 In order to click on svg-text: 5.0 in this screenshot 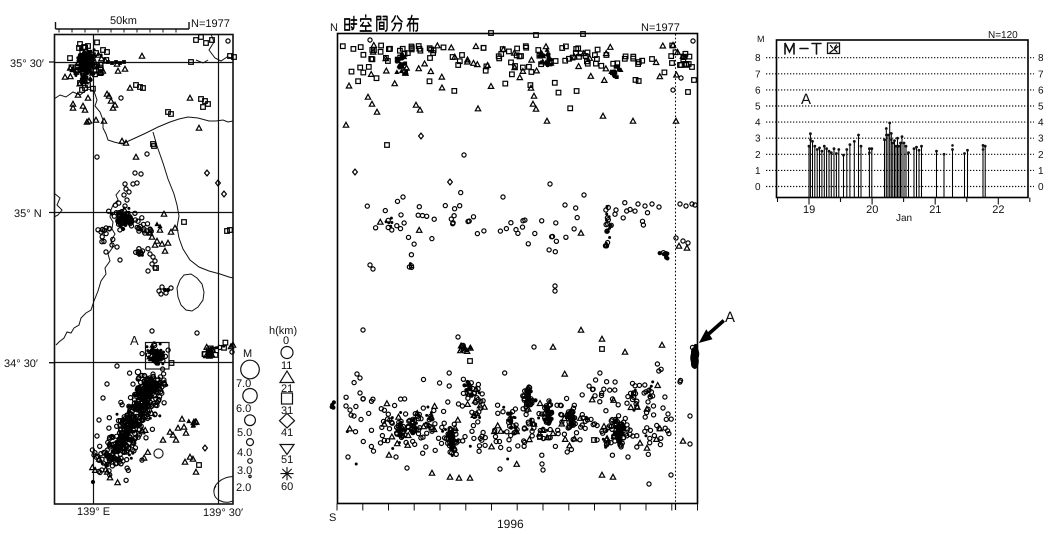, I will do `click(244, 433)`.